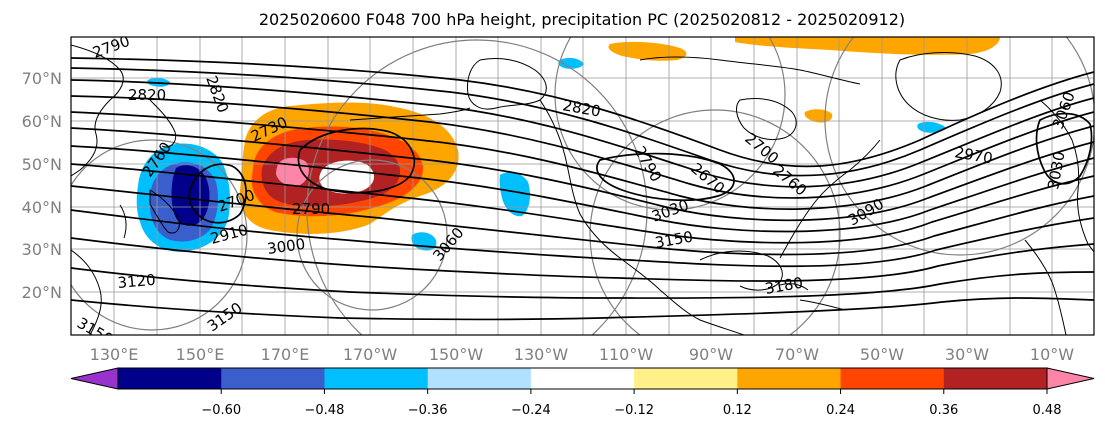 This screenshot has width=1105, height=429. Describe the element at coordinates (200, 354) in the screenshot. I see `lon-label: 150°E` at that location.